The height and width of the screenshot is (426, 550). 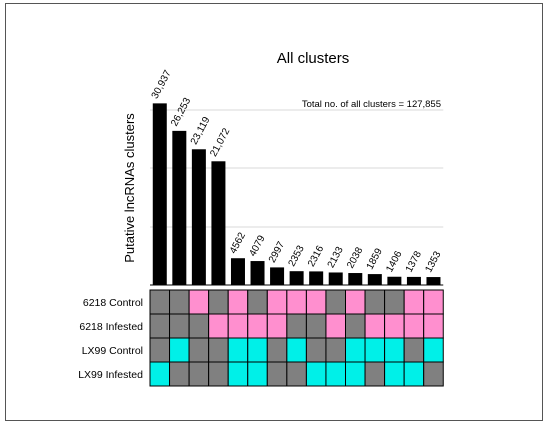 I want to click on bar-value-label: 4562, so click(x=238, y=242).